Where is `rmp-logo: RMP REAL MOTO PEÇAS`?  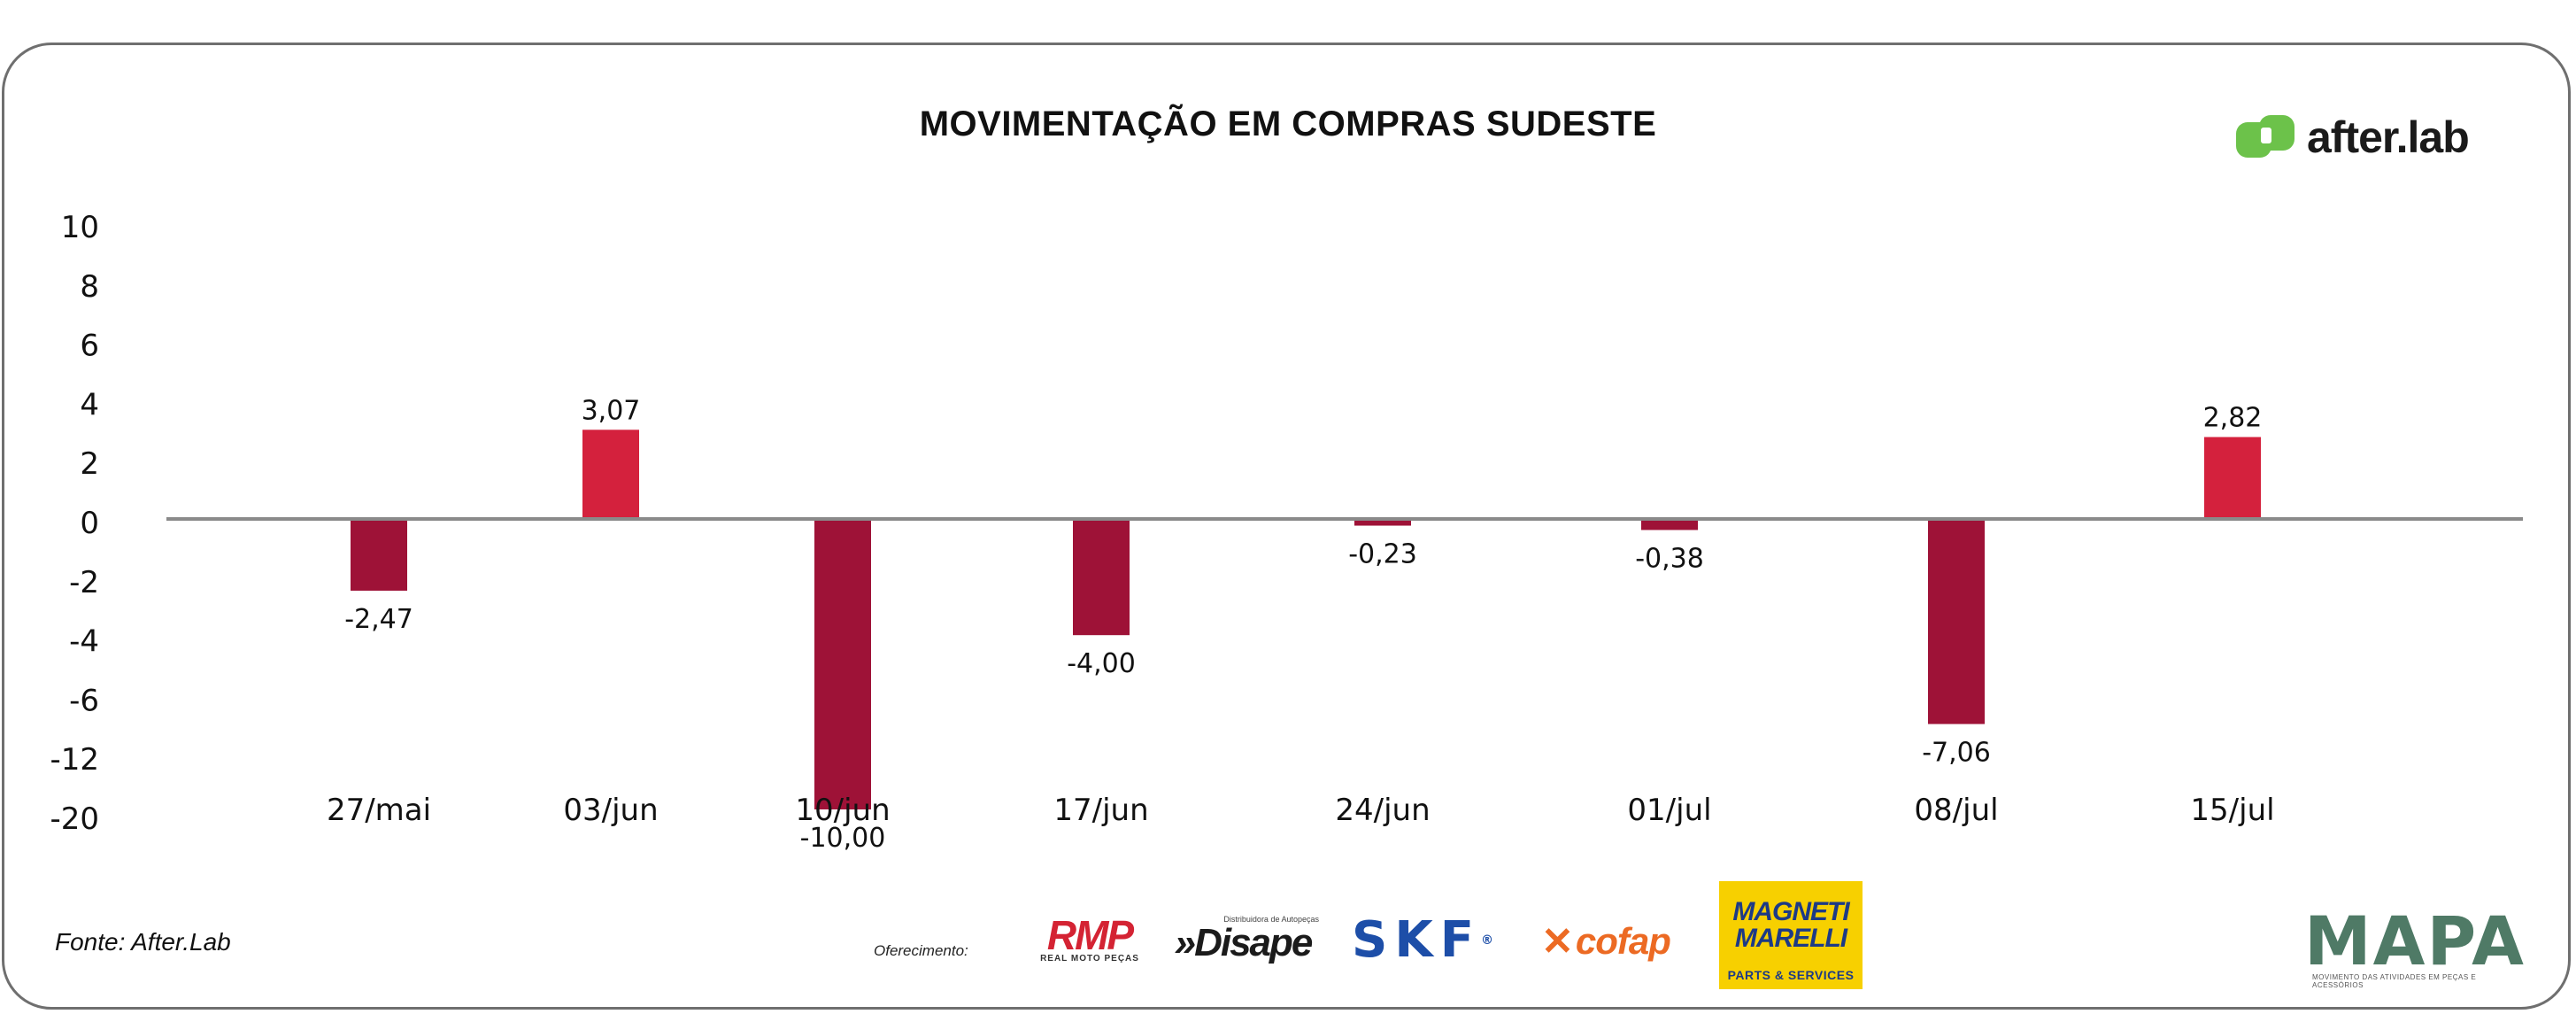 rmp-logo: RMP REAL MOTO PEÇAS is located at coordinates (1089, 939).